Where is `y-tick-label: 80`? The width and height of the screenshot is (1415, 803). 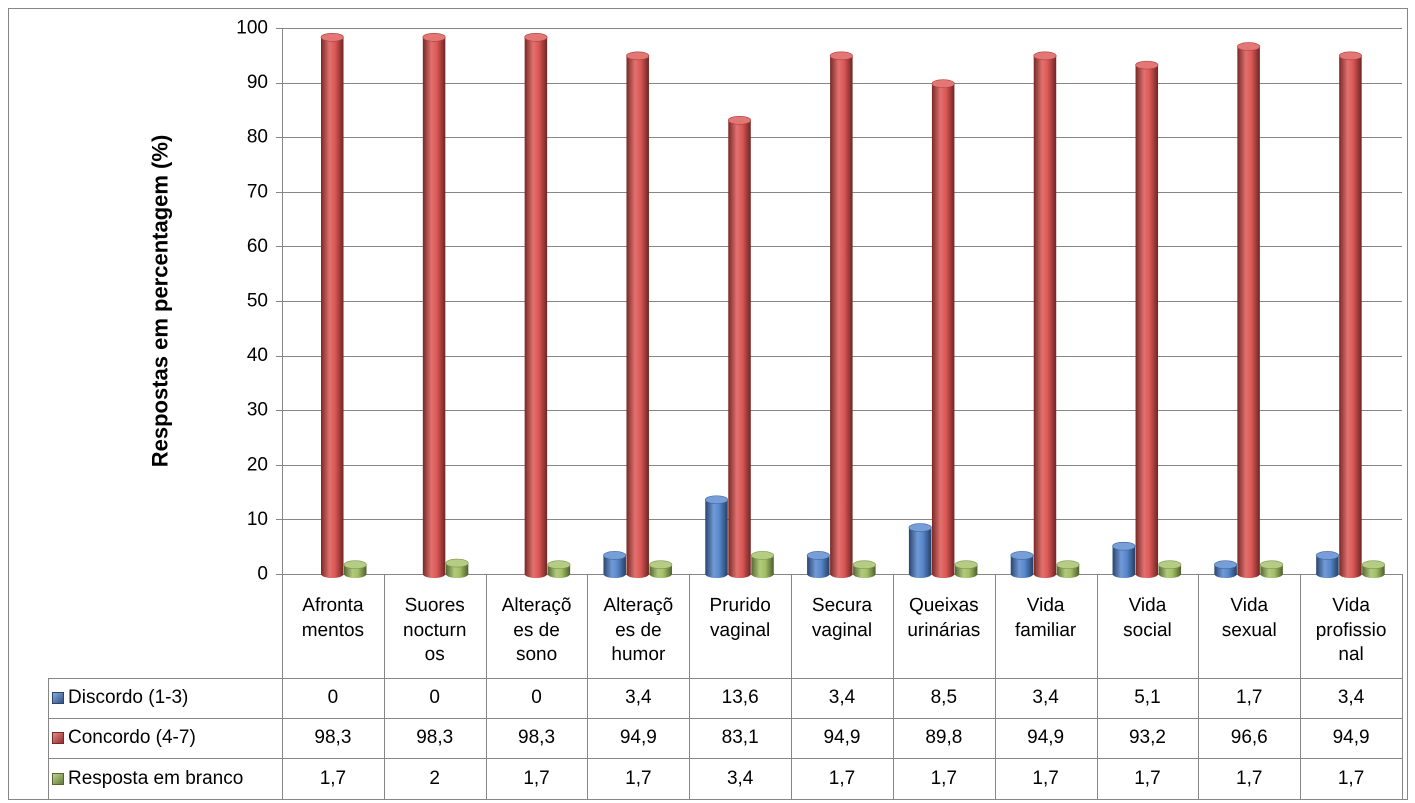
y-tick-label: 80 is located at coordinates (257, 137).